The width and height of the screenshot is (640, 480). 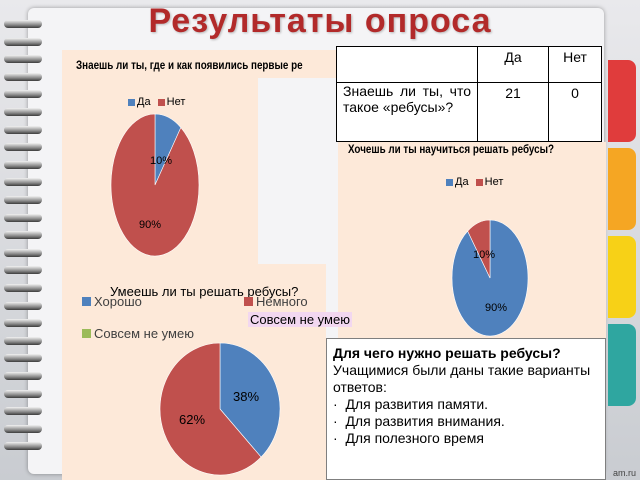 I want to click on chart2-title: Хочешь ли ты научиться решать ребусы?, so click(x=451, y=149).